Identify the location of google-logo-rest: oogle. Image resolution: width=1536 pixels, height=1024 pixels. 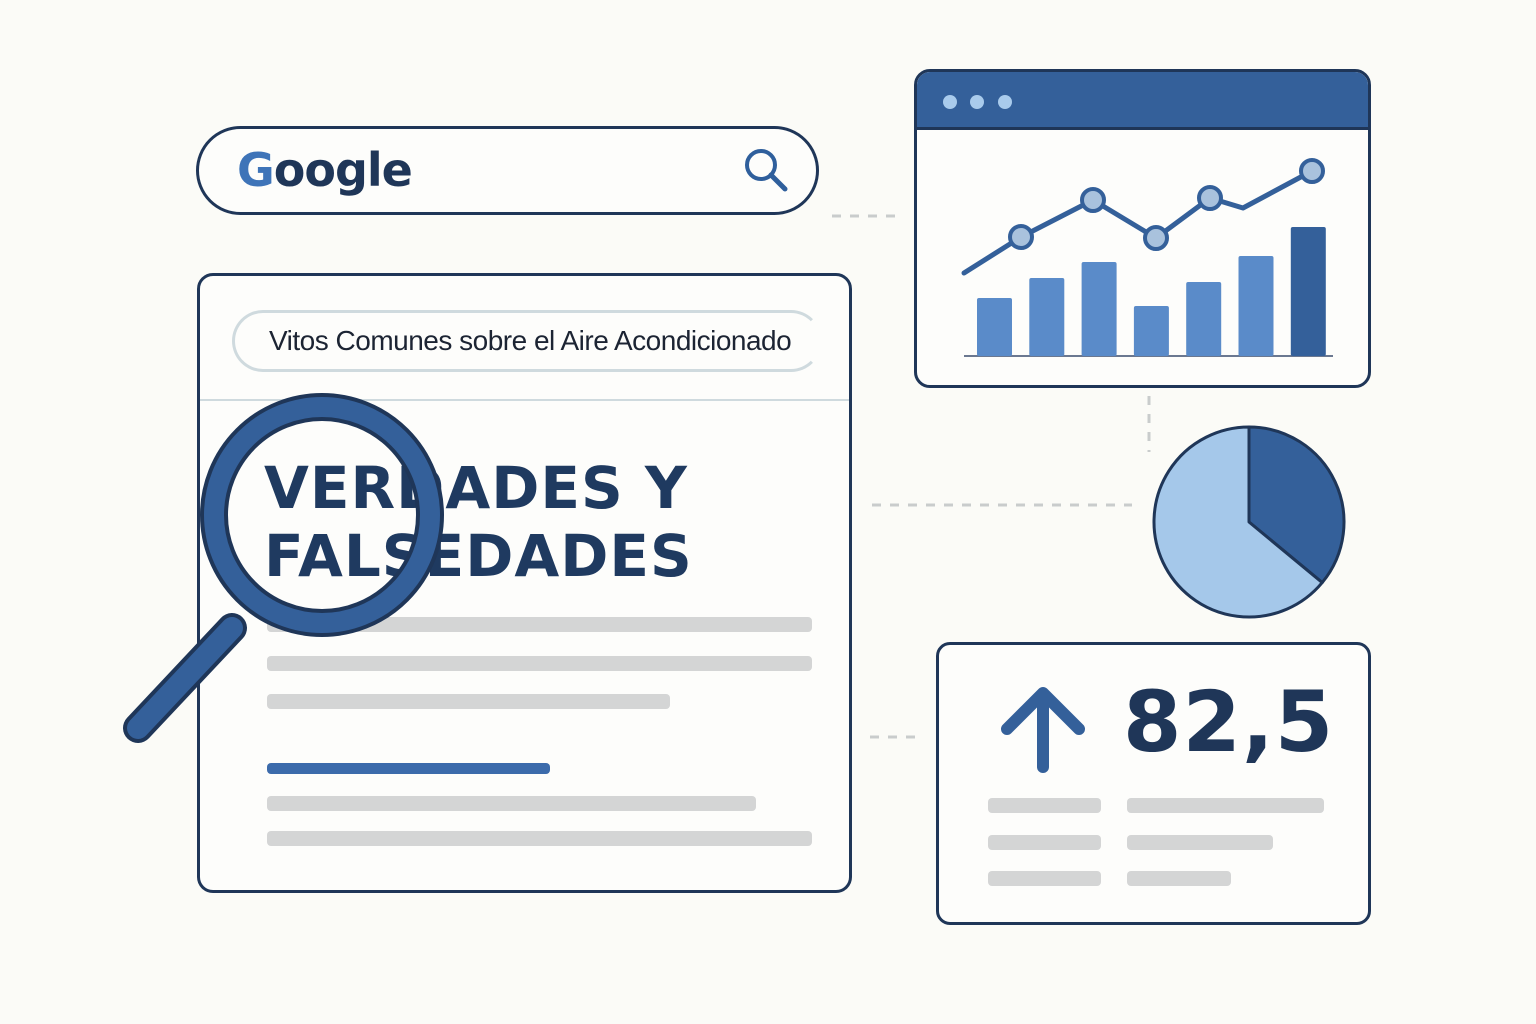
(343, 170).